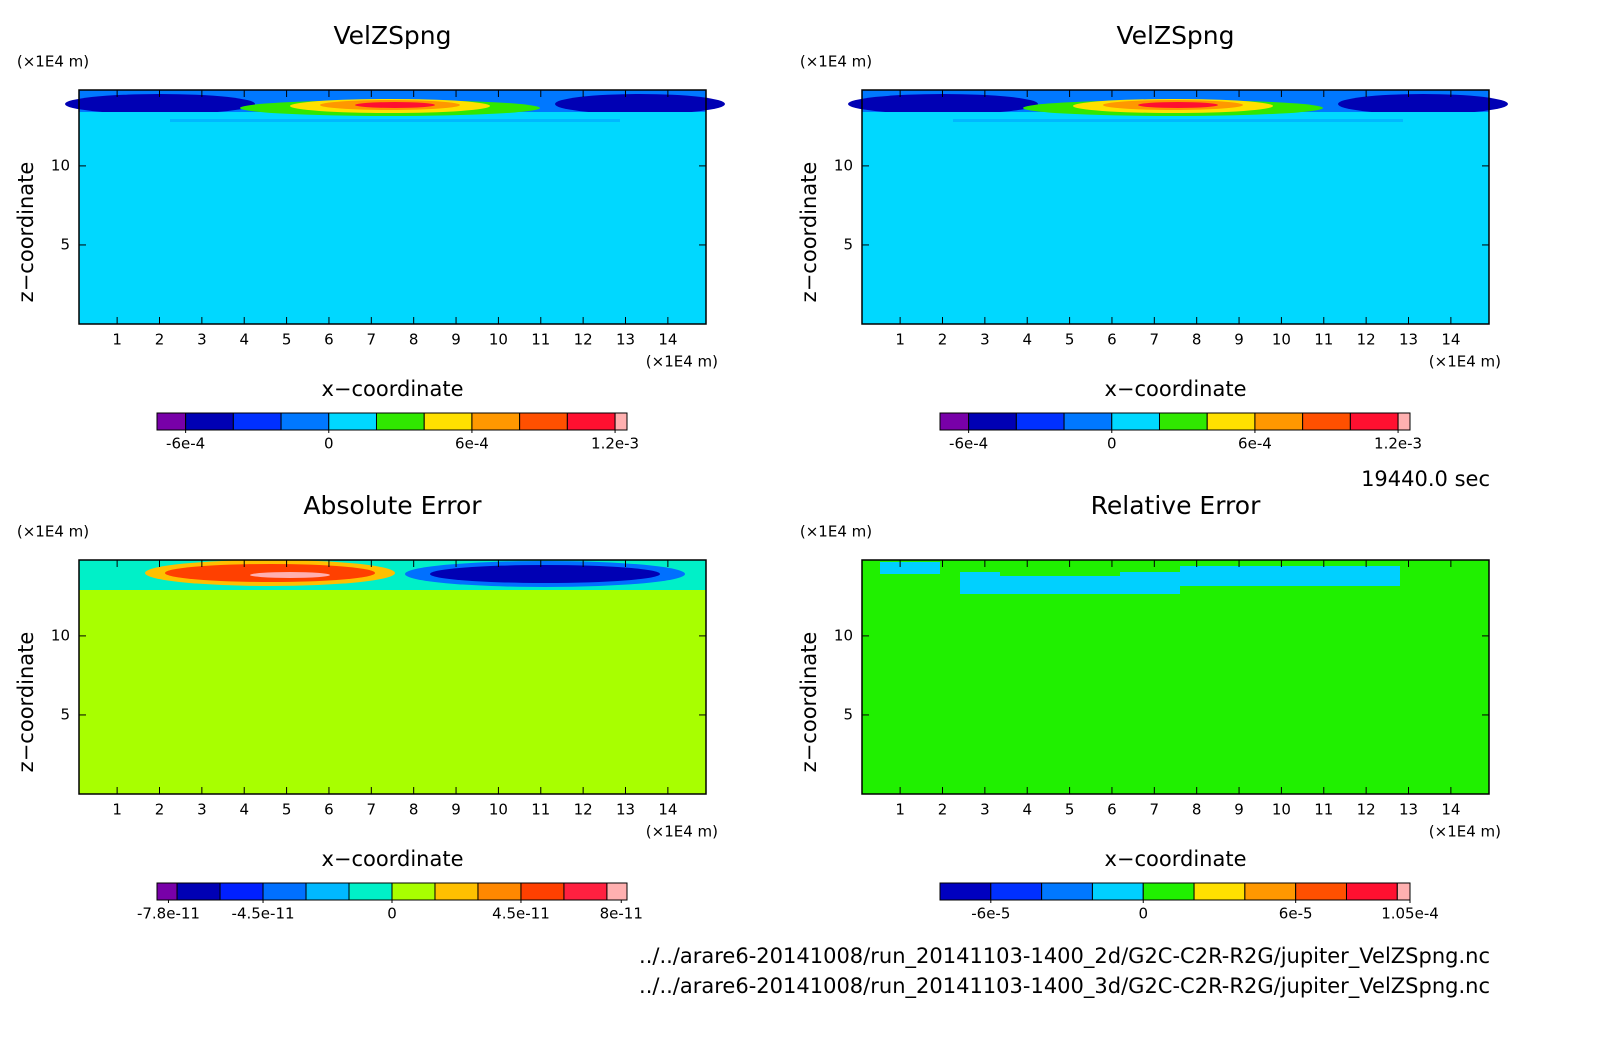 This screenshot has height=1054, width=1604. Describe the element at coordinates (621, 914) in the screenshot. I see `colorbar-tick-label: 8e-11` at that location.